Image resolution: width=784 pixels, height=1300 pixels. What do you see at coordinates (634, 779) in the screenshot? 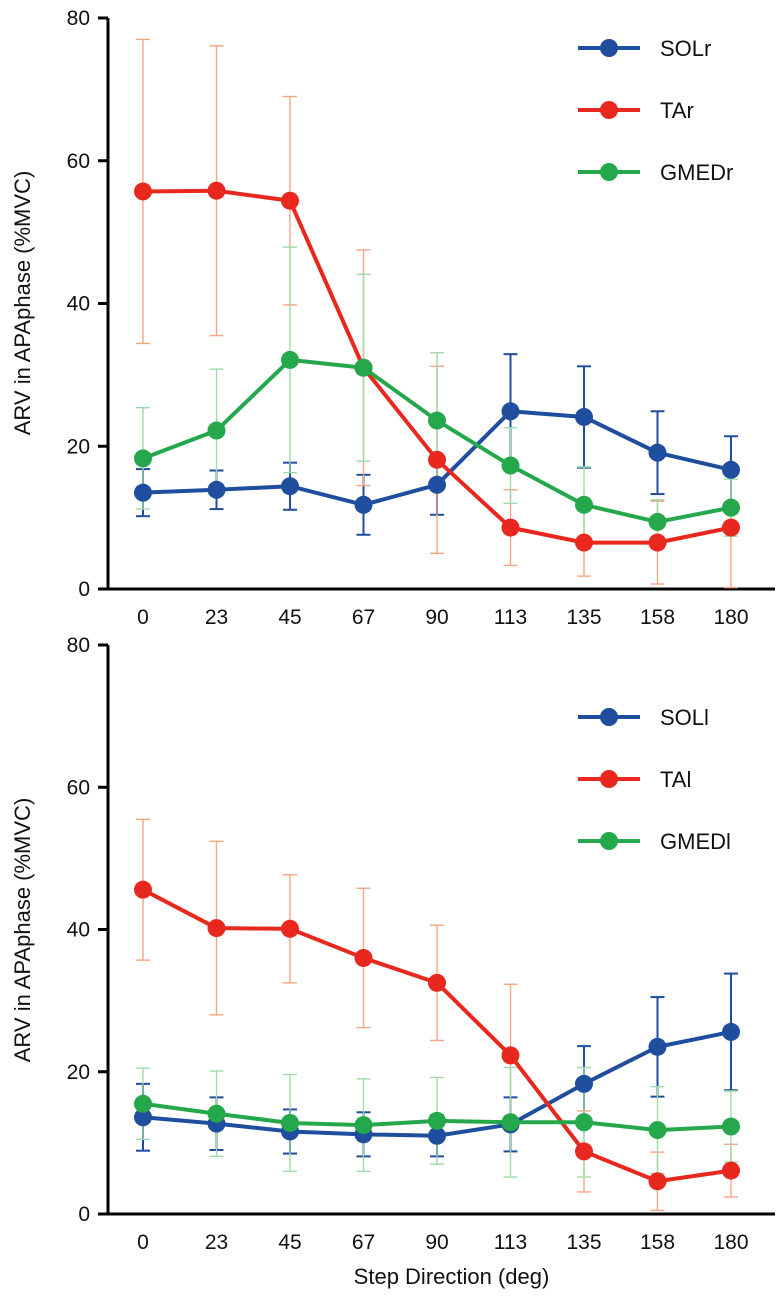
I see `legend-item-tal: TAl` at bounding box center [634, 779].